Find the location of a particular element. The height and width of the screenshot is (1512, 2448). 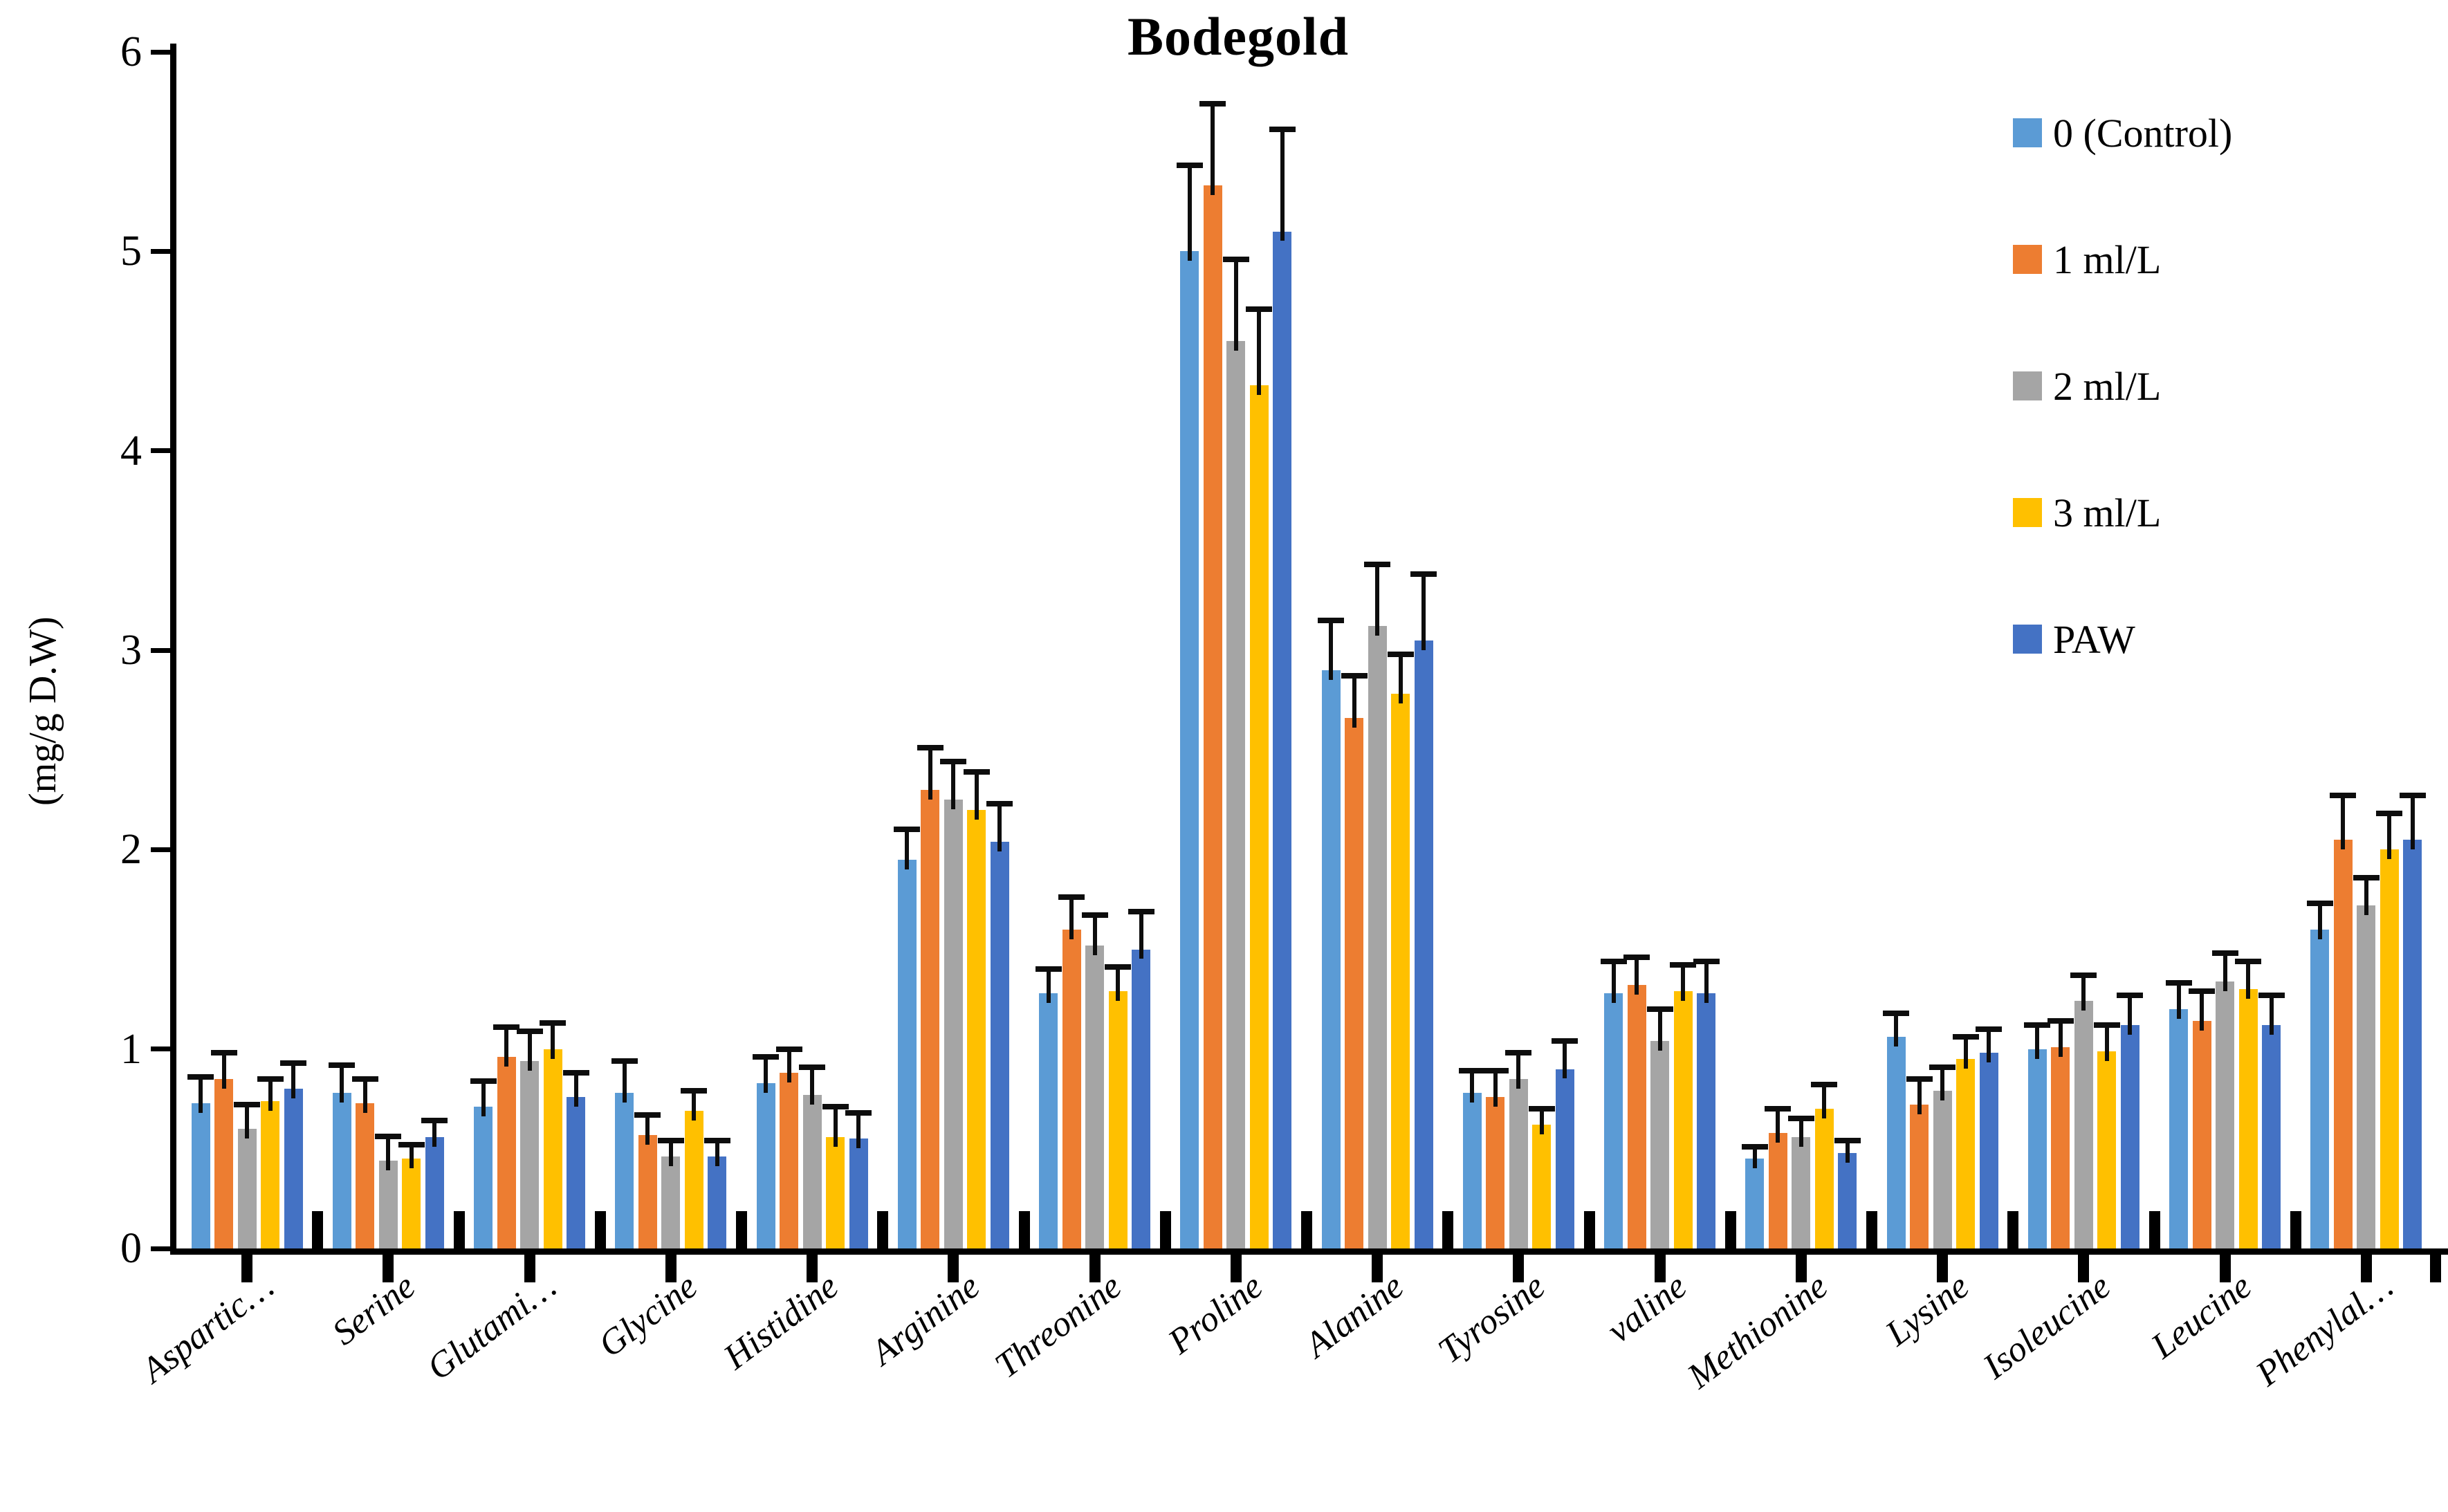

x-axis-tick-label: Leucine is located at coordinates (2201, 1316).